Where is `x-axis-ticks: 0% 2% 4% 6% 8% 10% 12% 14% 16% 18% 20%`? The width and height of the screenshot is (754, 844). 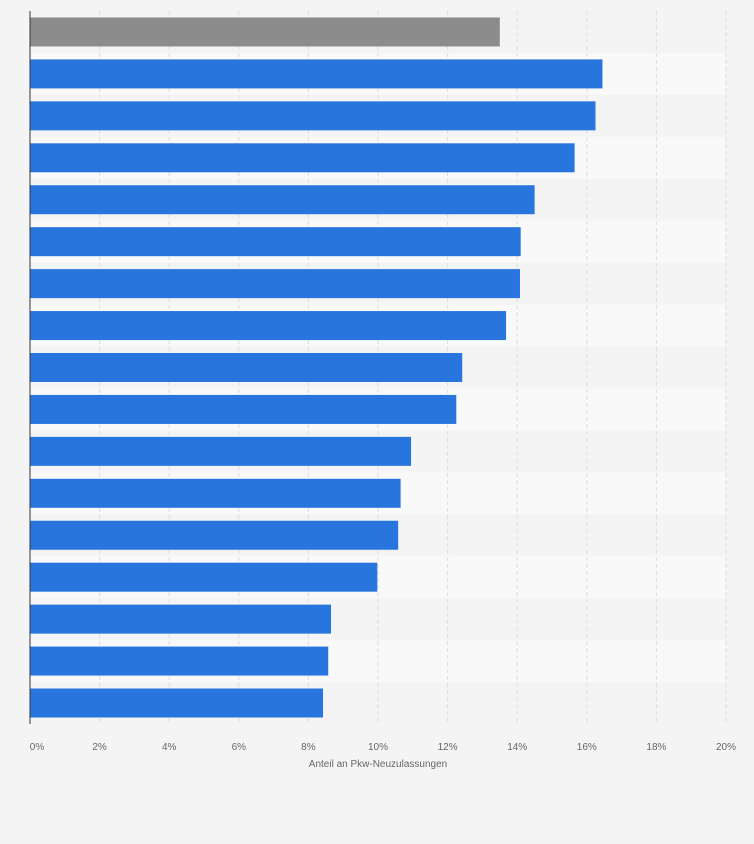
x-axis-ticks: 0% 2% 4% 6% 8% 10% 12% 14% 16% 18% 20% is located at coordinates (383, 747).